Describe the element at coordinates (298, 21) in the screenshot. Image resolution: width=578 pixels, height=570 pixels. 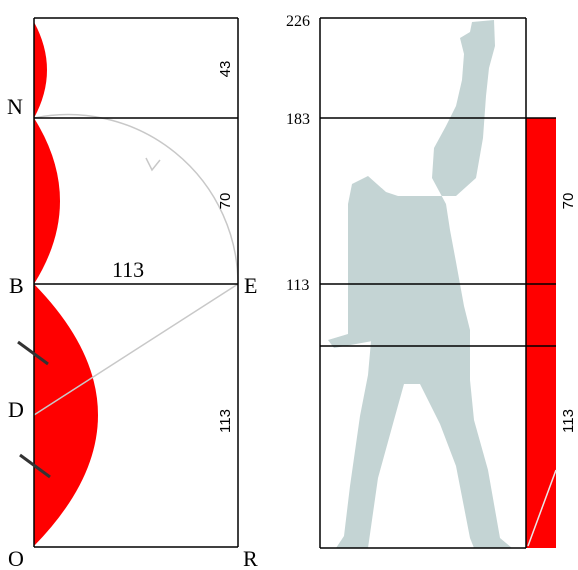
I see `tick-label-226: 226` at that location.